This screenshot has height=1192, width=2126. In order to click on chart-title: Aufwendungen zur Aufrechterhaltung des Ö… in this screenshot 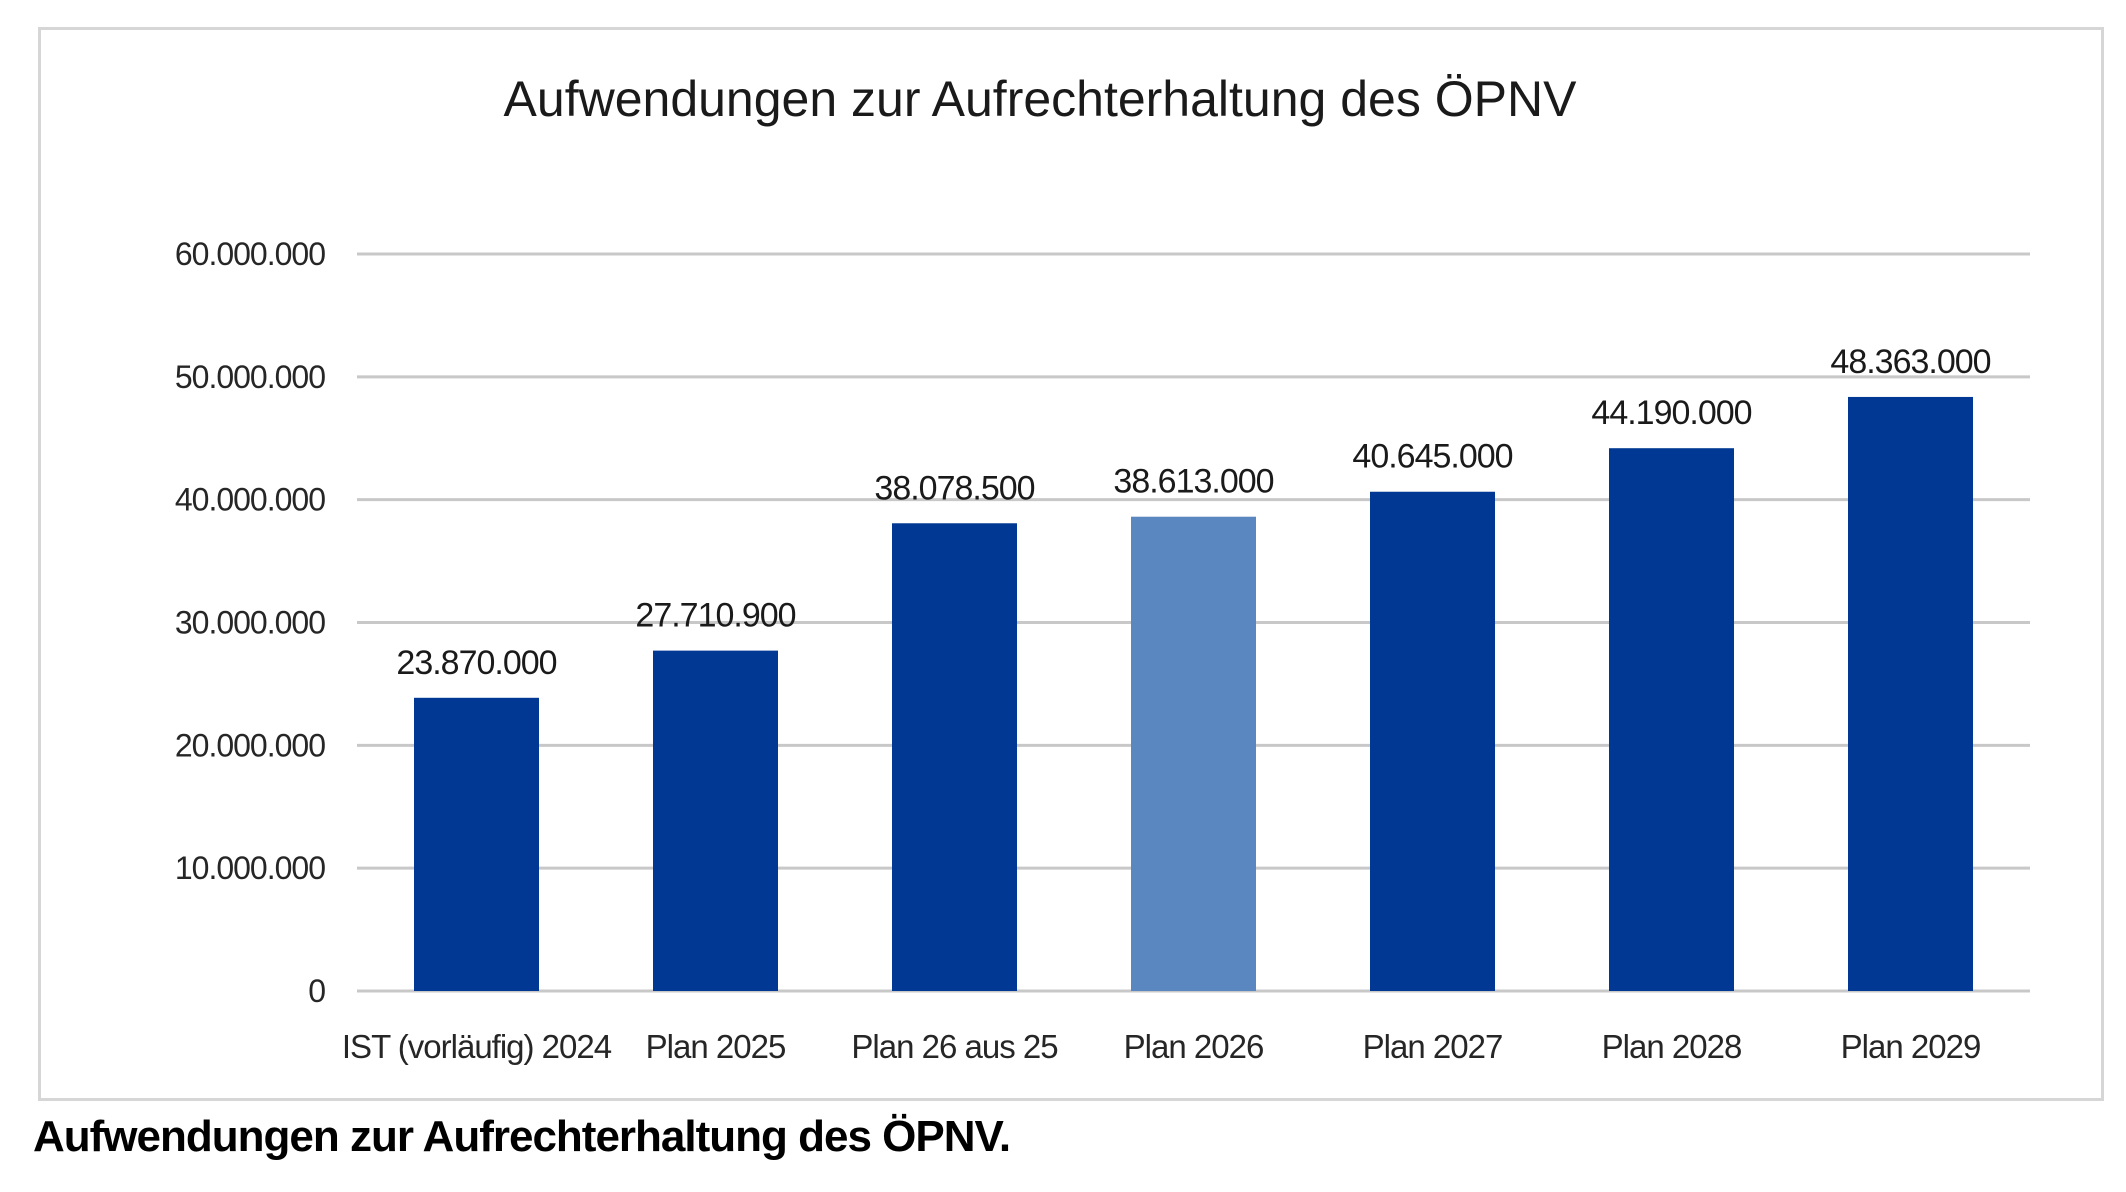, I will do `click(1041, 99)`.